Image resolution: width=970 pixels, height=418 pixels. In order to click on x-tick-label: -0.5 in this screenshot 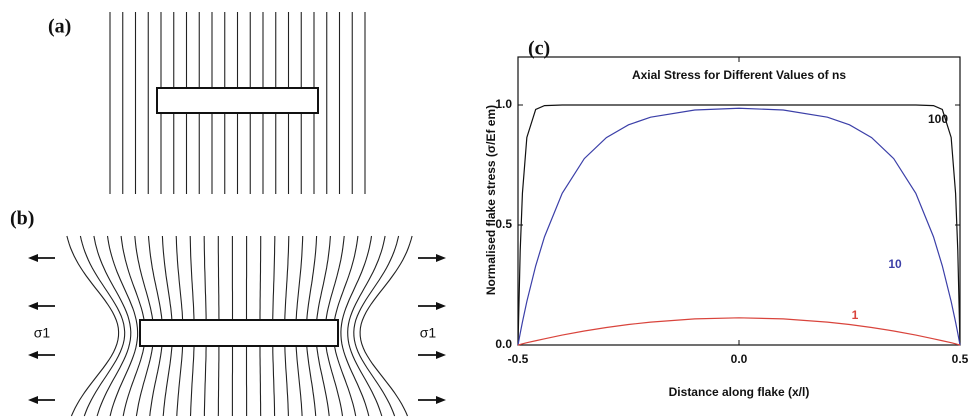, I will do `click(518, 359)`.